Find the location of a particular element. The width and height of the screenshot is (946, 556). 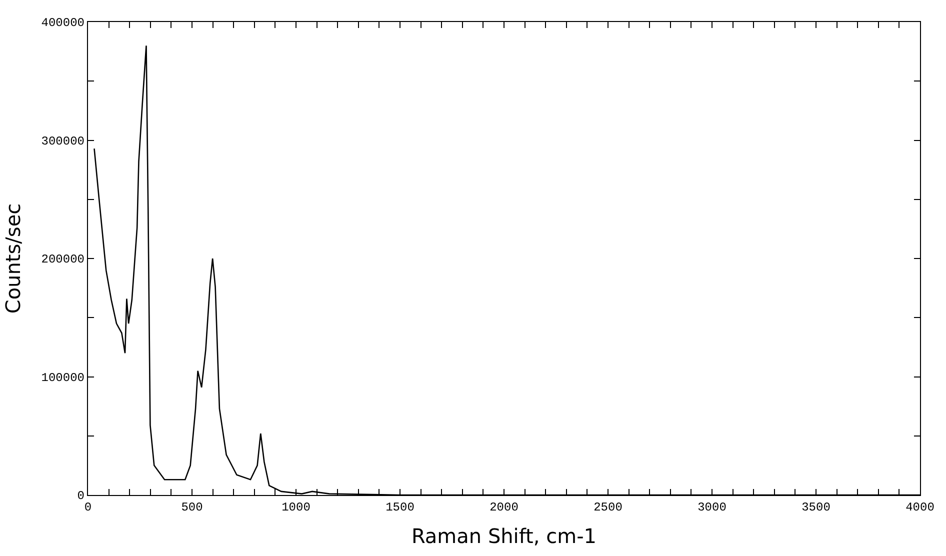

x-tick-label: 1000 is located at coordinates (296, 507).